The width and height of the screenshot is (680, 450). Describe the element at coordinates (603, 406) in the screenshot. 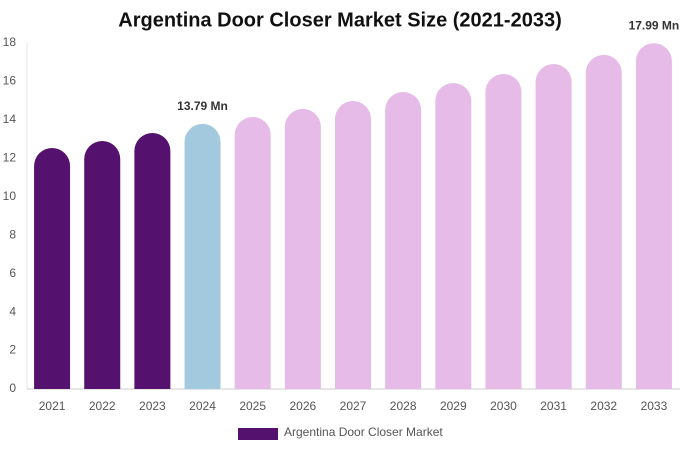

I see `x-tick-label: 2032` at that location.